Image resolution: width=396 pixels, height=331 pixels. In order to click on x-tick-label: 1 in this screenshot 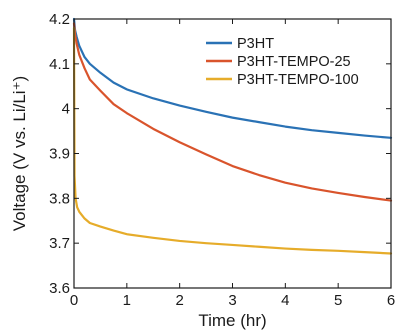, I will do `click(127, 300)`.